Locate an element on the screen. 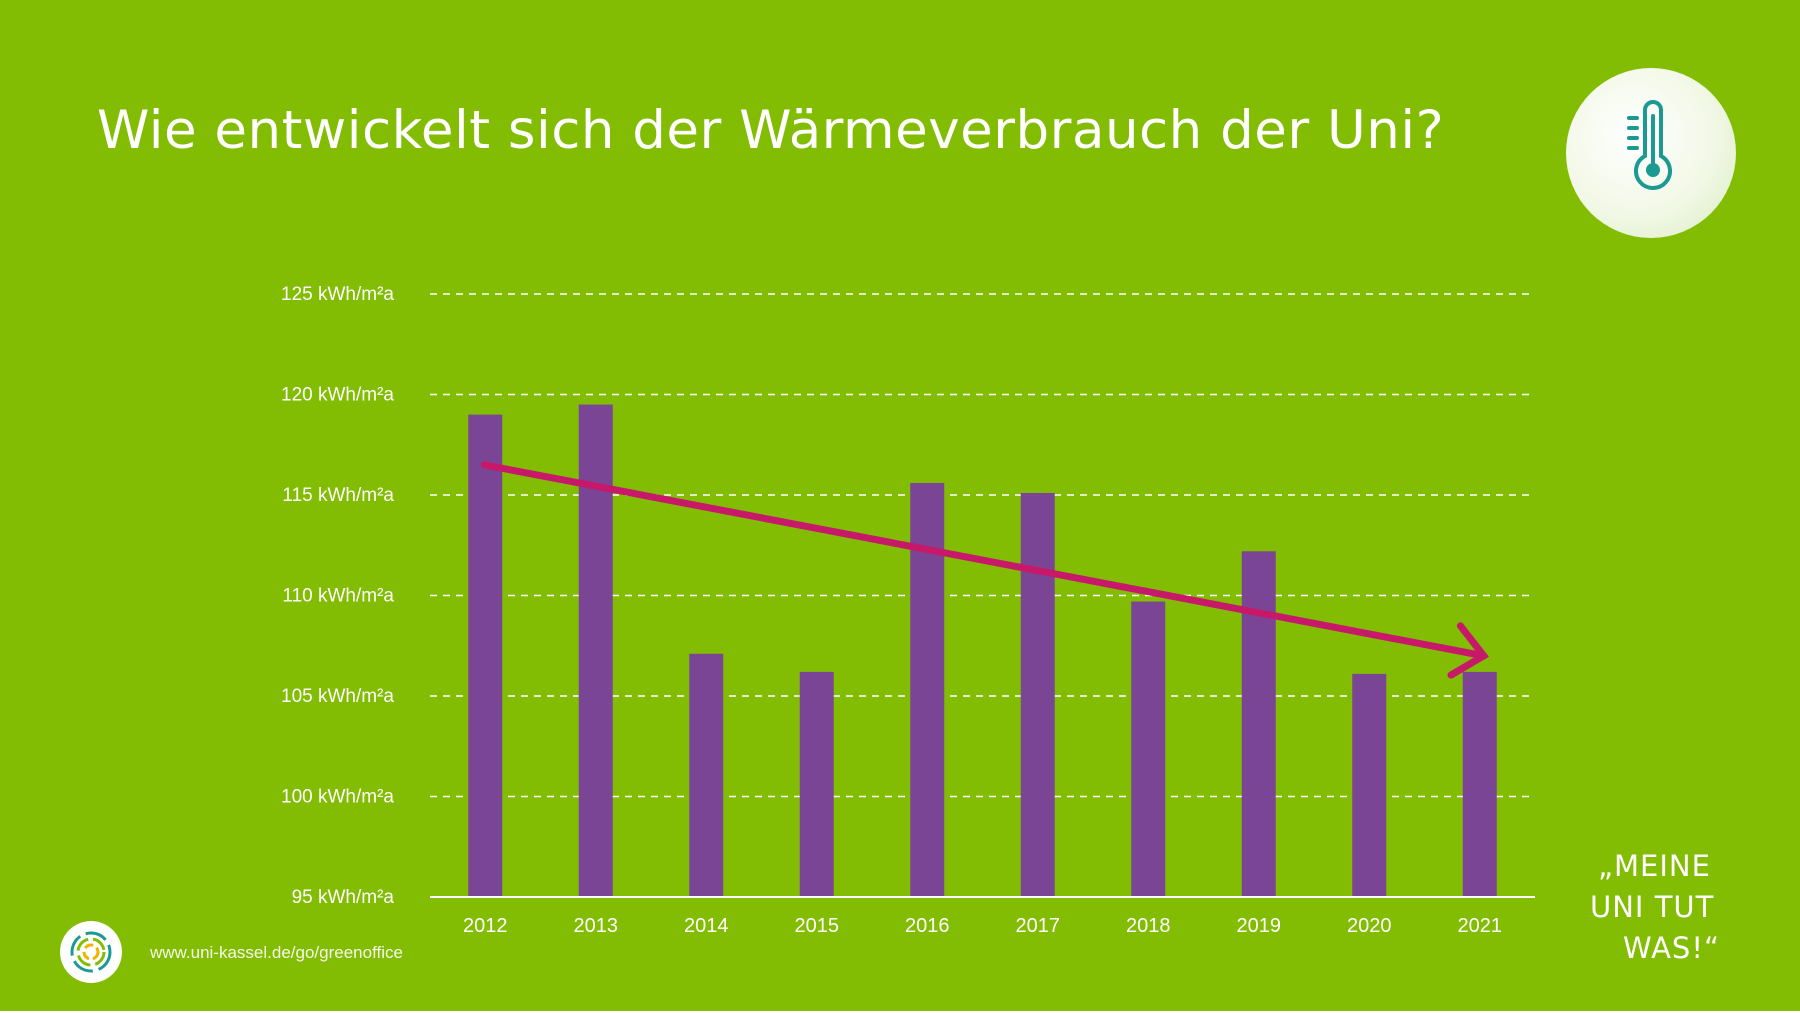  slogan: „MEINE UNI TUT WAS!“ is located at coordinates (1655, 907).